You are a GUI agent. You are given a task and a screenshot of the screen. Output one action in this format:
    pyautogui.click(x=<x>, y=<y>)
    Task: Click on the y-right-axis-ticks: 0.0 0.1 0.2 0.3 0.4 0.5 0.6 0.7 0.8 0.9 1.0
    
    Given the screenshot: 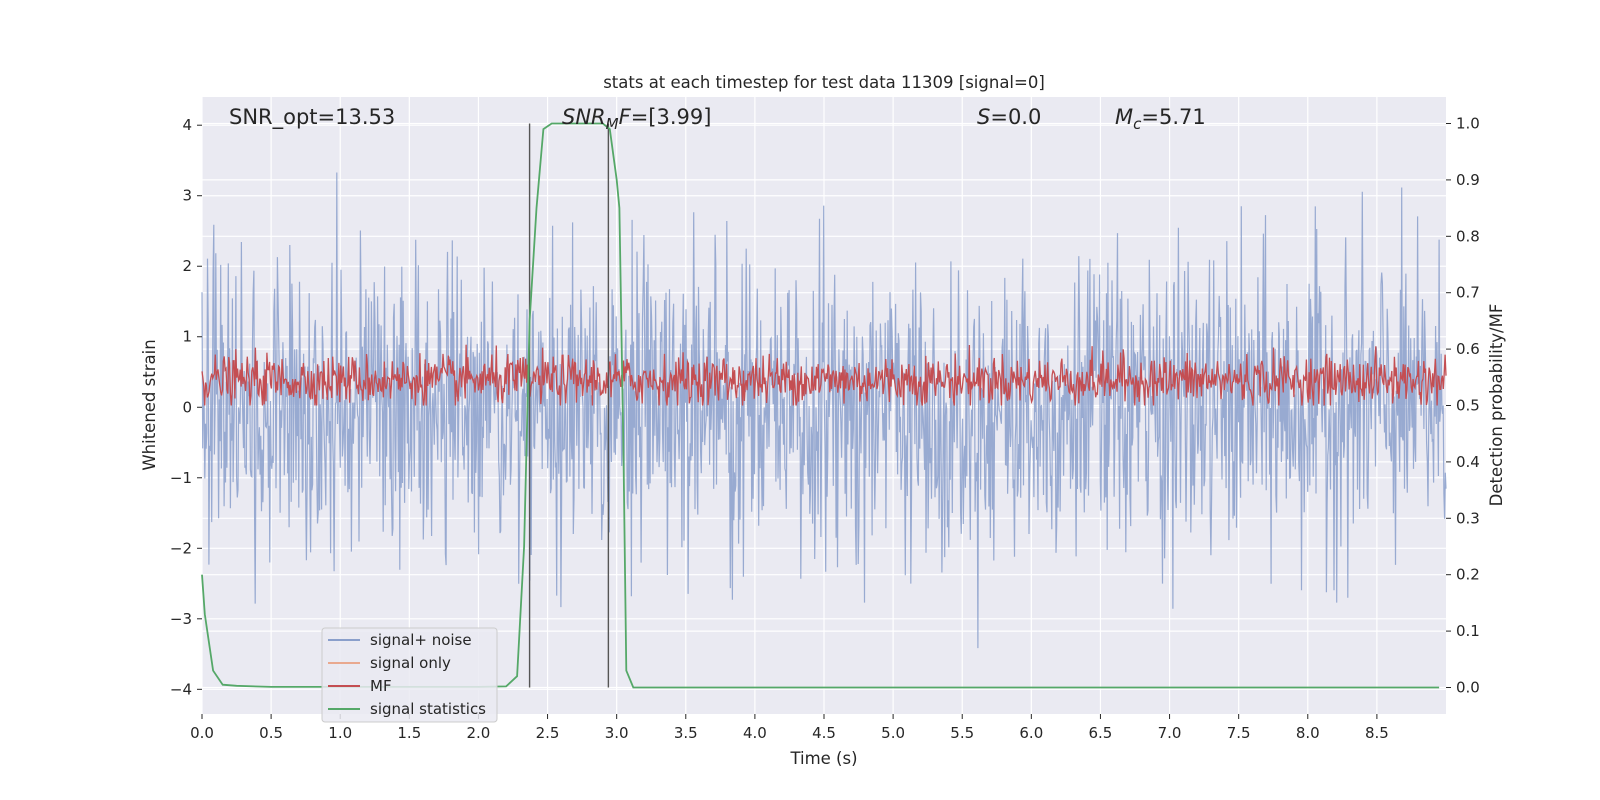 What is the action you would take?
    pyautogui.click(x=1463, y=405)
    